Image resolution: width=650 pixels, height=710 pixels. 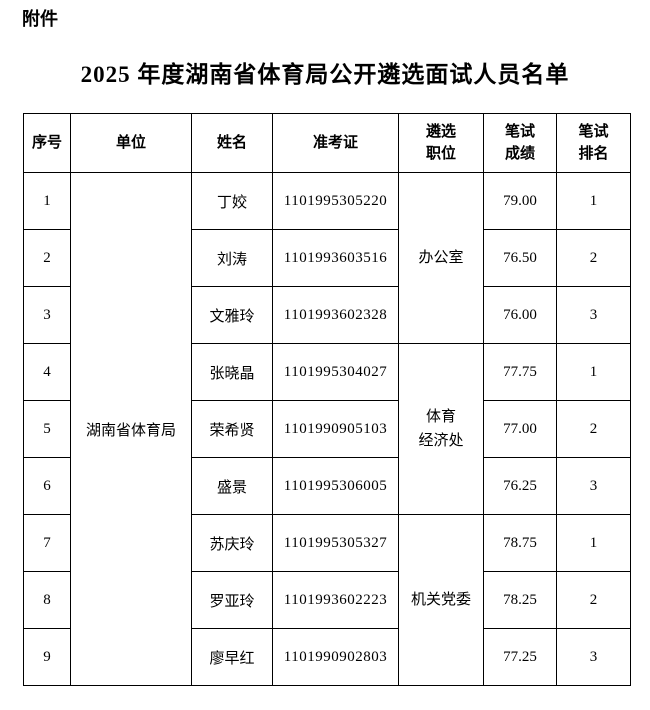 I want to click on cell-score: 78.75, so click(x=520, y=543).